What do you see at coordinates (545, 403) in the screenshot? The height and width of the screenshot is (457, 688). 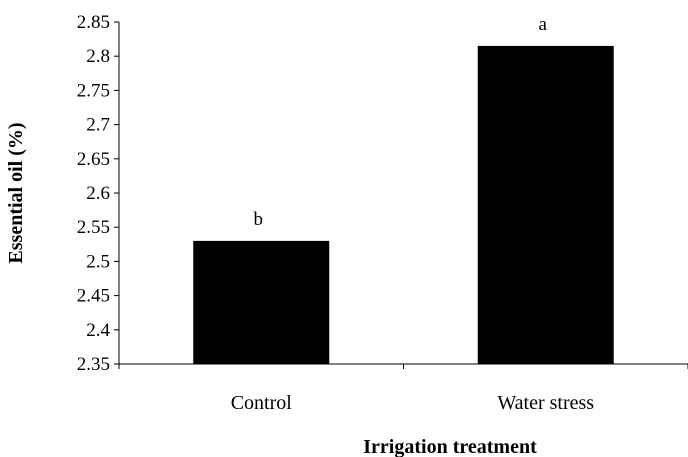 I see `category-label: Water stress` at bounding box center [545, 403].